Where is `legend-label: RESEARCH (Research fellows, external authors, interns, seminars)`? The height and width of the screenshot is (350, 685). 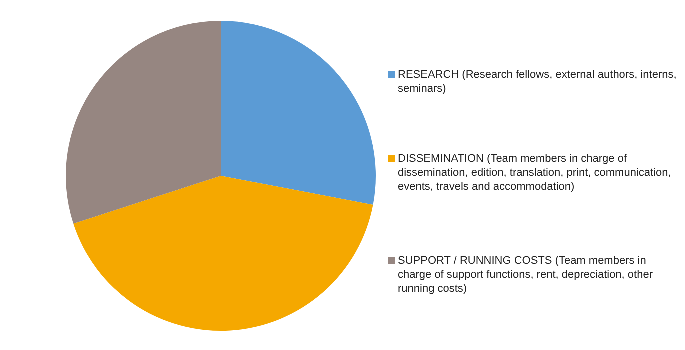 legend-label: RESEARCH (Research fellows, external authors, interns, seminars) is located at coordinates (538, 82).